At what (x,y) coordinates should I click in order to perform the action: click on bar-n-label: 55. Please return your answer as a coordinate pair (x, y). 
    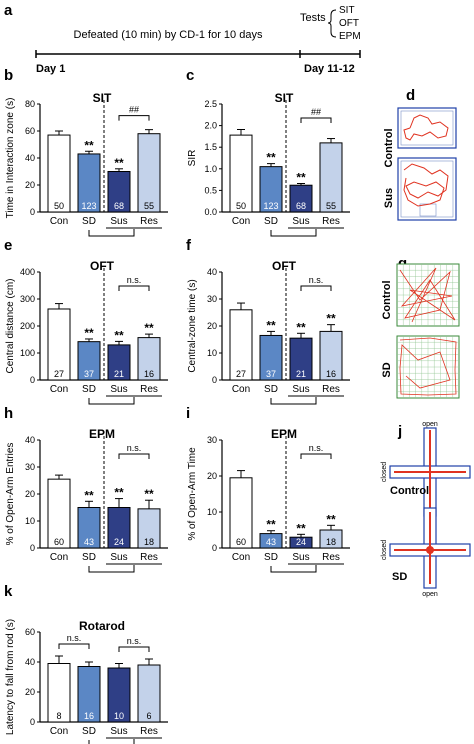
    Looking at the image, I should click on (331, 206).